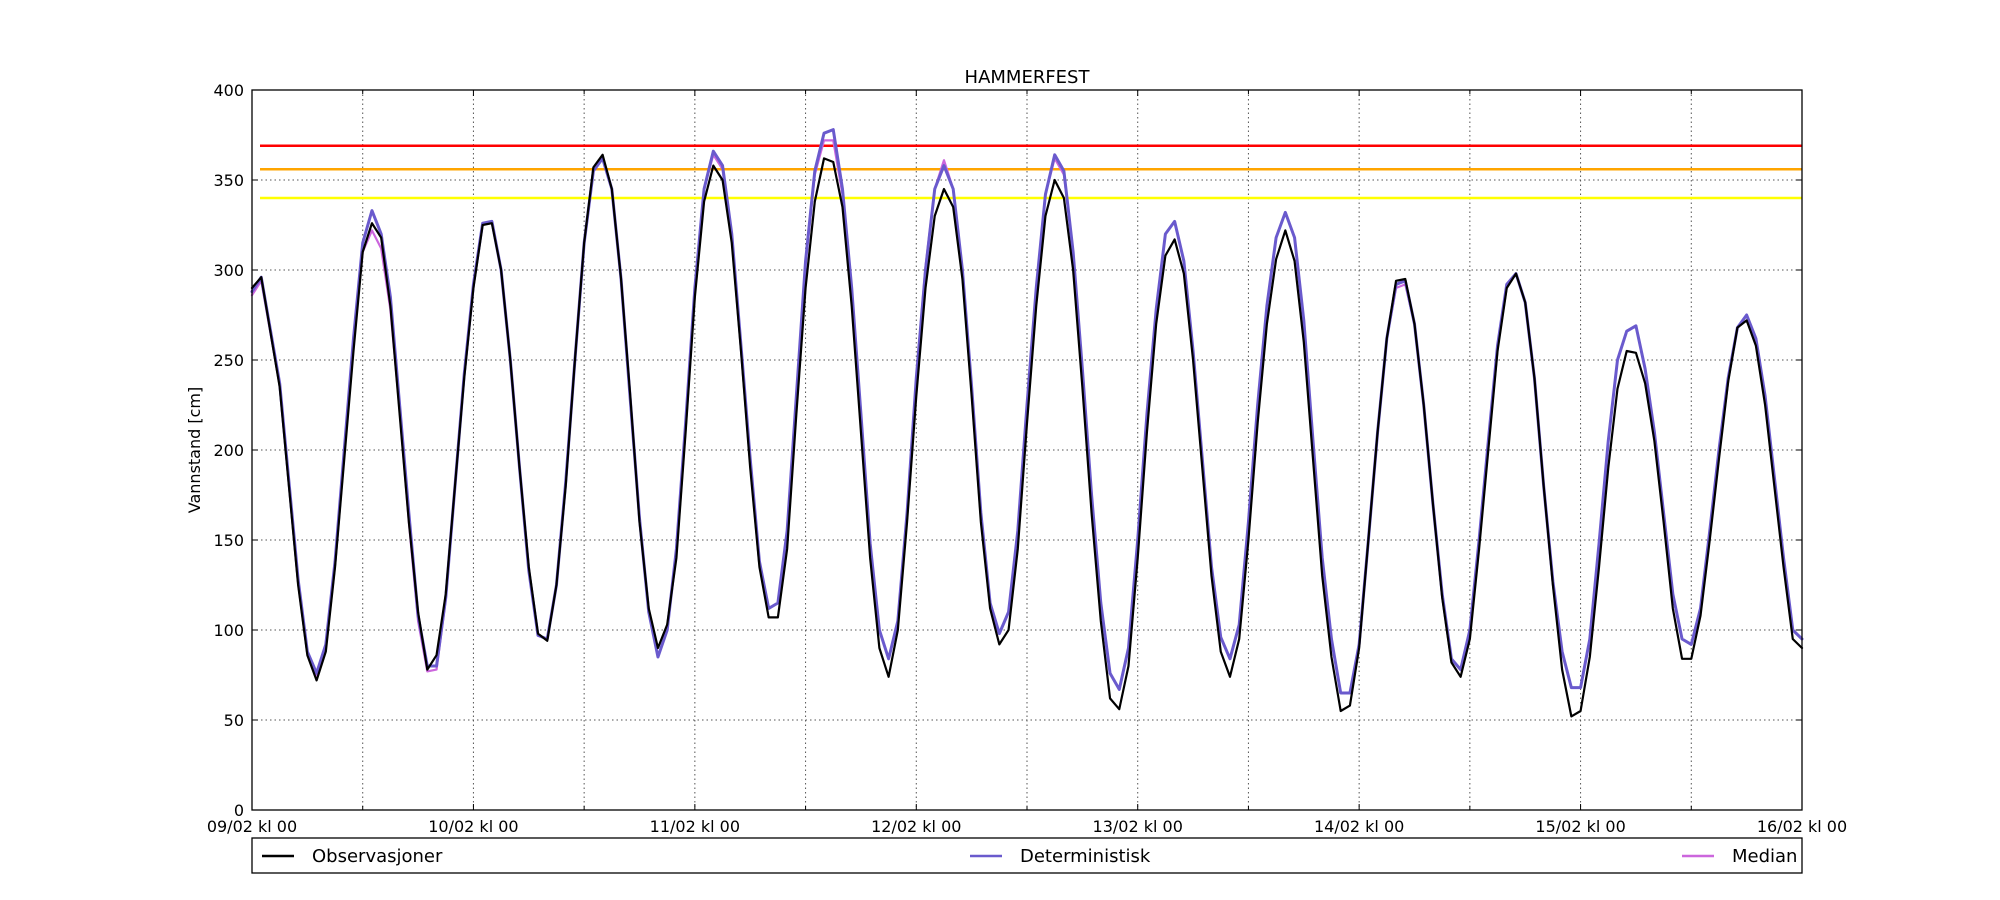  Describe the element at coordinates (1764, 856) in the screenshot. I see `legend-label-median: Median` at that location.